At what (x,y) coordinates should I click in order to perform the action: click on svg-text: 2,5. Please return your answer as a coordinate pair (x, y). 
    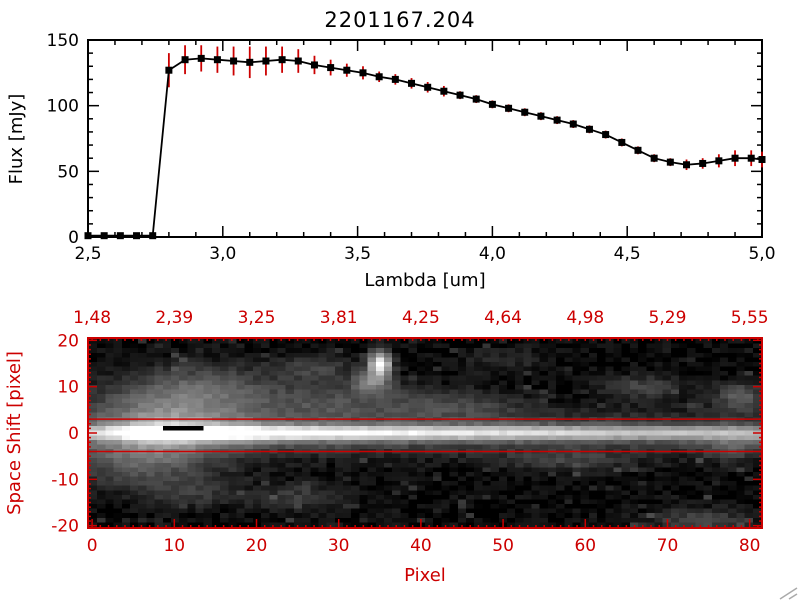
    Looking at the image, I should click on (87, 254).